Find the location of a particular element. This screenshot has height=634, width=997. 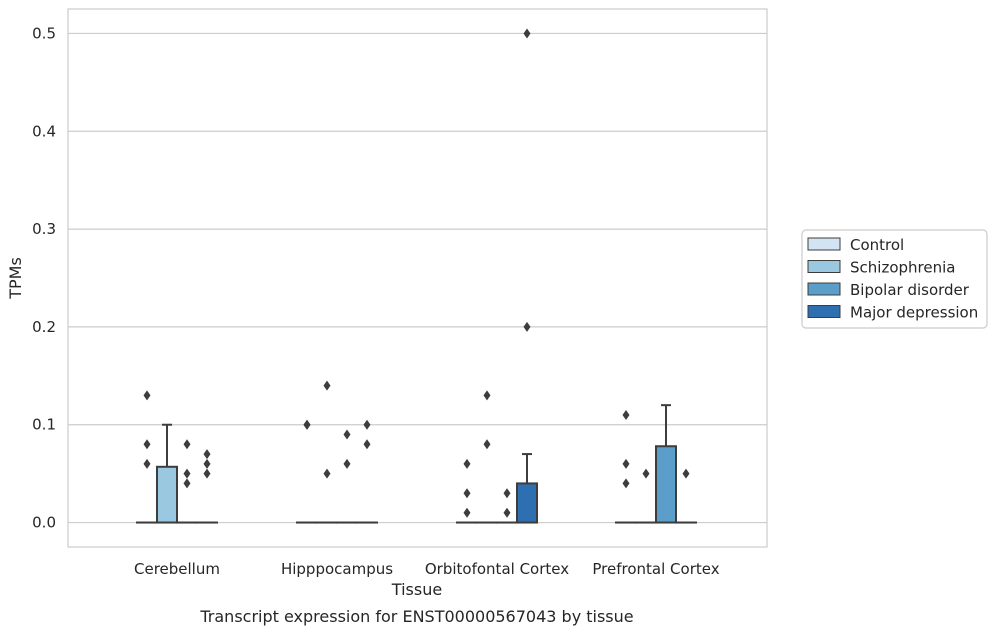

y-tick-label: 0.0 is located at coordinates (44, 523).